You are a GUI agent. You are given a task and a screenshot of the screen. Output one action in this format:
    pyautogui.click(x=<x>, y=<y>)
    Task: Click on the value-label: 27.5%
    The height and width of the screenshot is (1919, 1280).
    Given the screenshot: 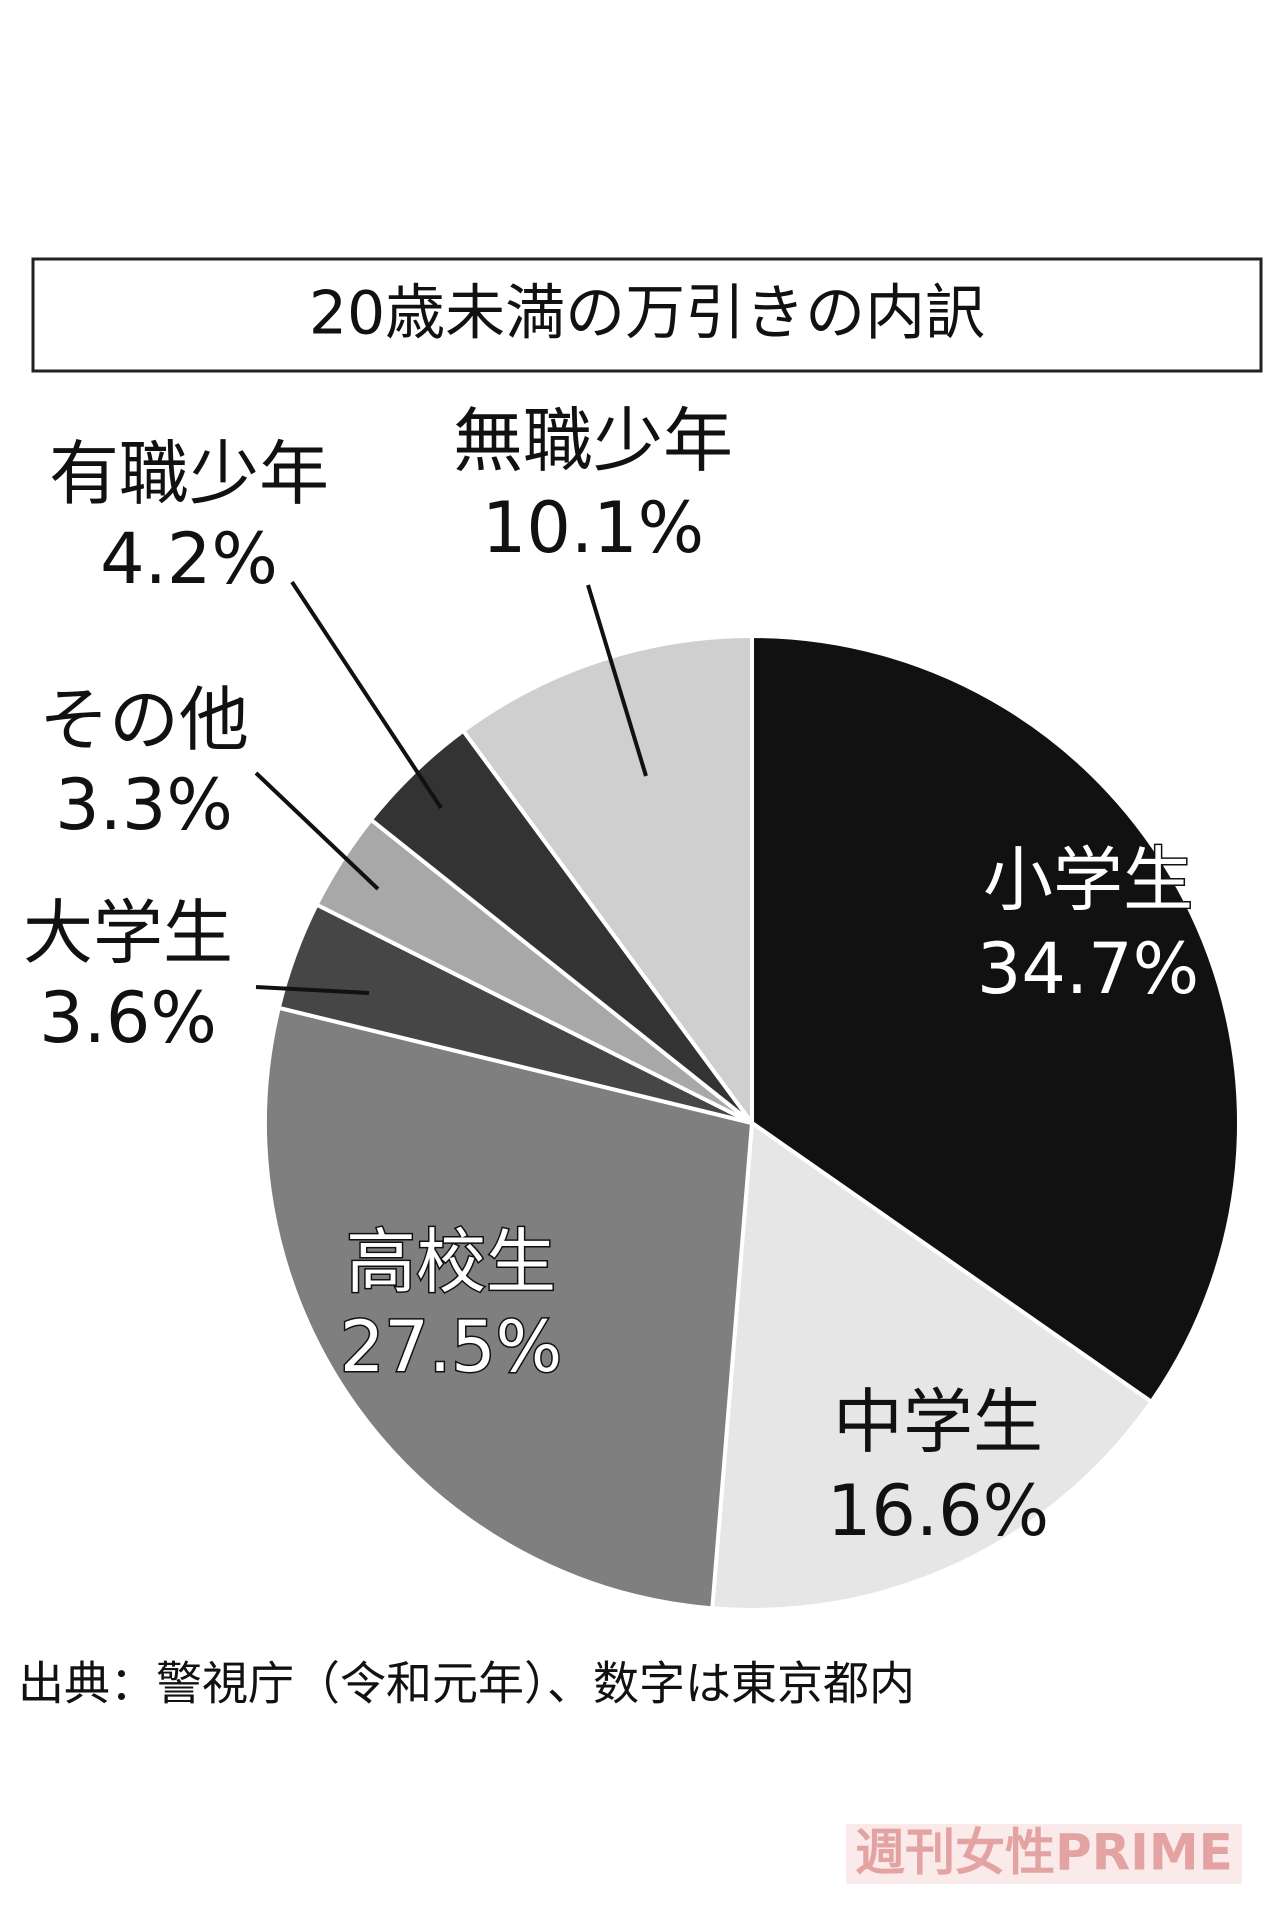 What is the action you would take?
    pyautogui.click(x=451, y=1347)
    